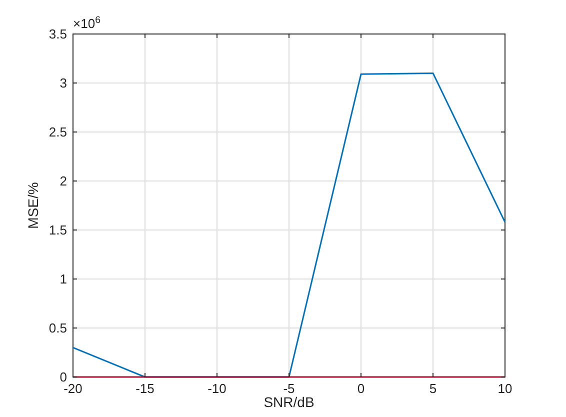 The width and height of the screenshot is (566, 417). Describe the element at coordinates (289, 402) in the screenshot. I see `x-axis-title: SNR/dB` at that location.